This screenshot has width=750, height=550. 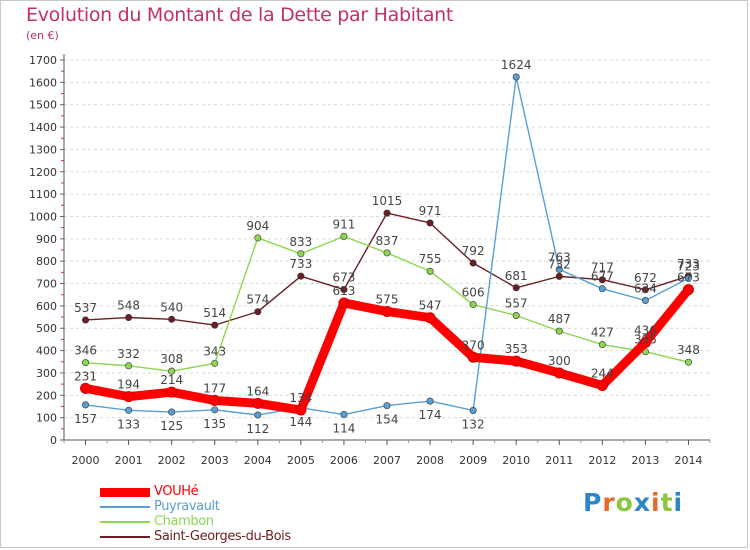 I want to click on data-label-puyravault: 154, so click(x=387, y=420).